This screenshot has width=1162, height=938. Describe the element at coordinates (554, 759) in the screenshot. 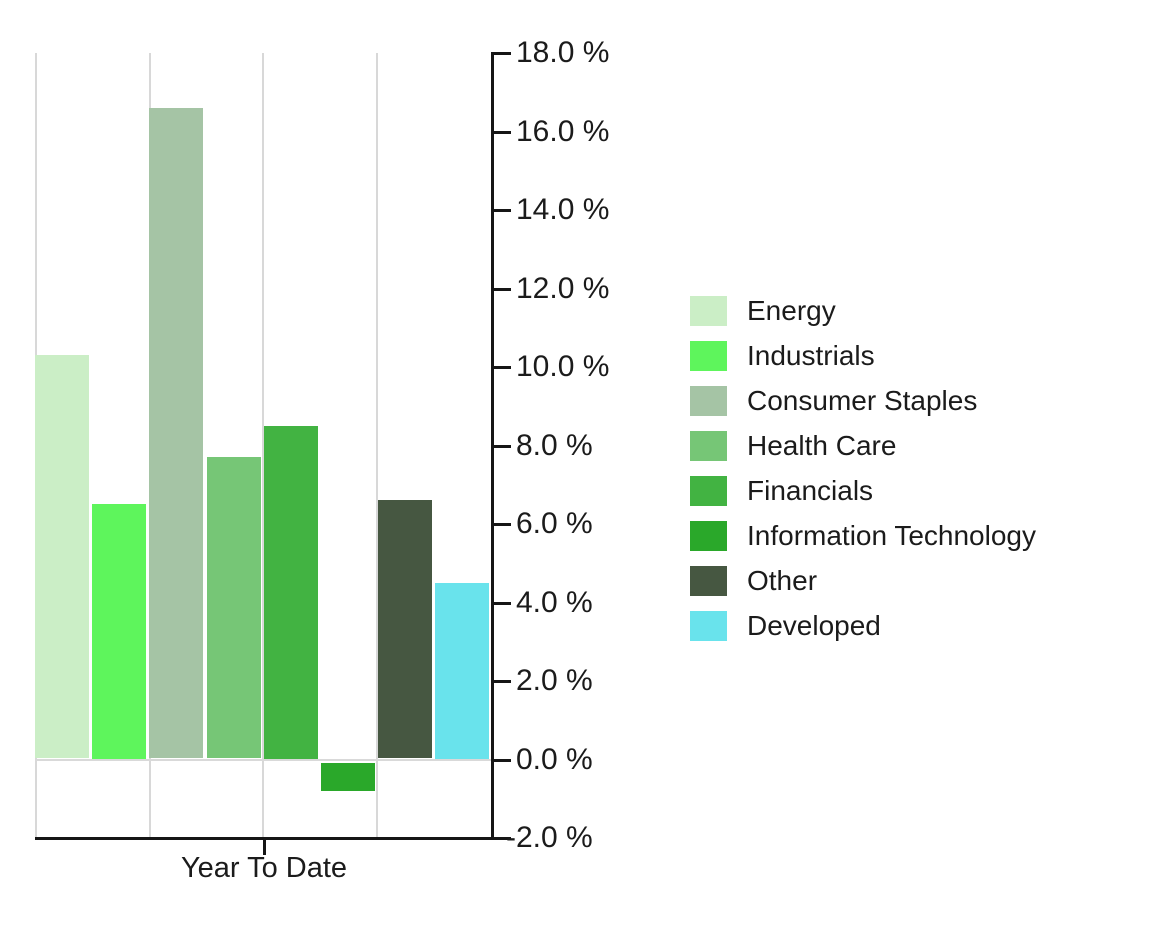

I see `y-axis-tick-label: 0.0 %` at that location.